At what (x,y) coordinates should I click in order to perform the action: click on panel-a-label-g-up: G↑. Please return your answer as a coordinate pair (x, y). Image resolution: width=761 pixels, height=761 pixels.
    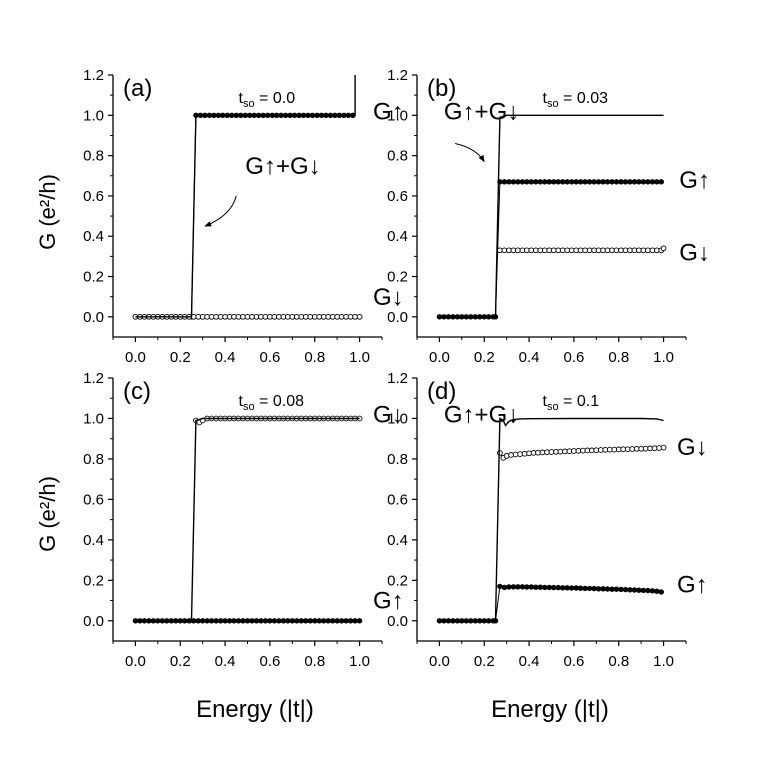
    Looking at the image, I should click on (388, 111).